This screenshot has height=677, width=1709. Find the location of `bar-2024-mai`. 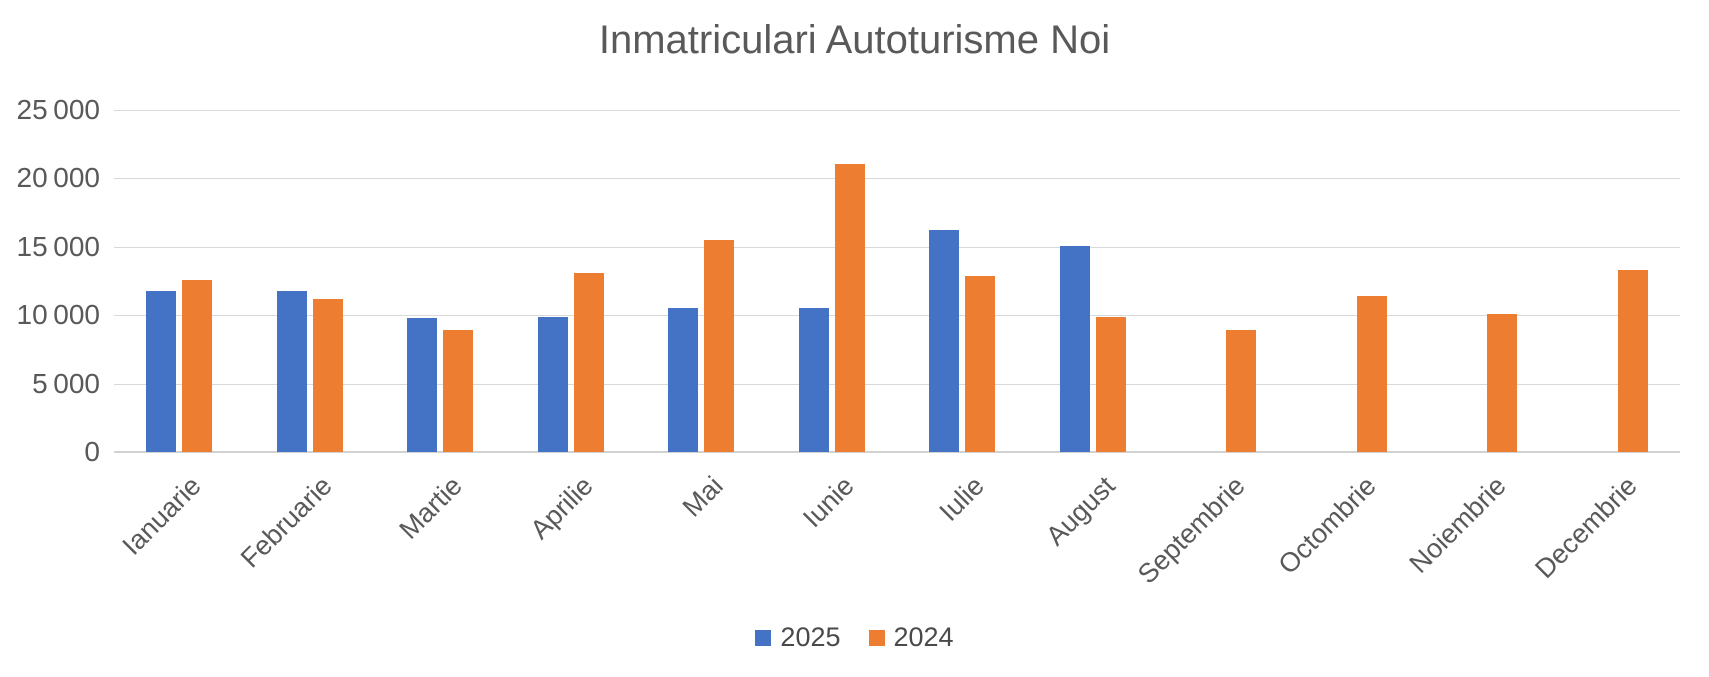

bar-2024-mai is located at coordinates (719, 345).